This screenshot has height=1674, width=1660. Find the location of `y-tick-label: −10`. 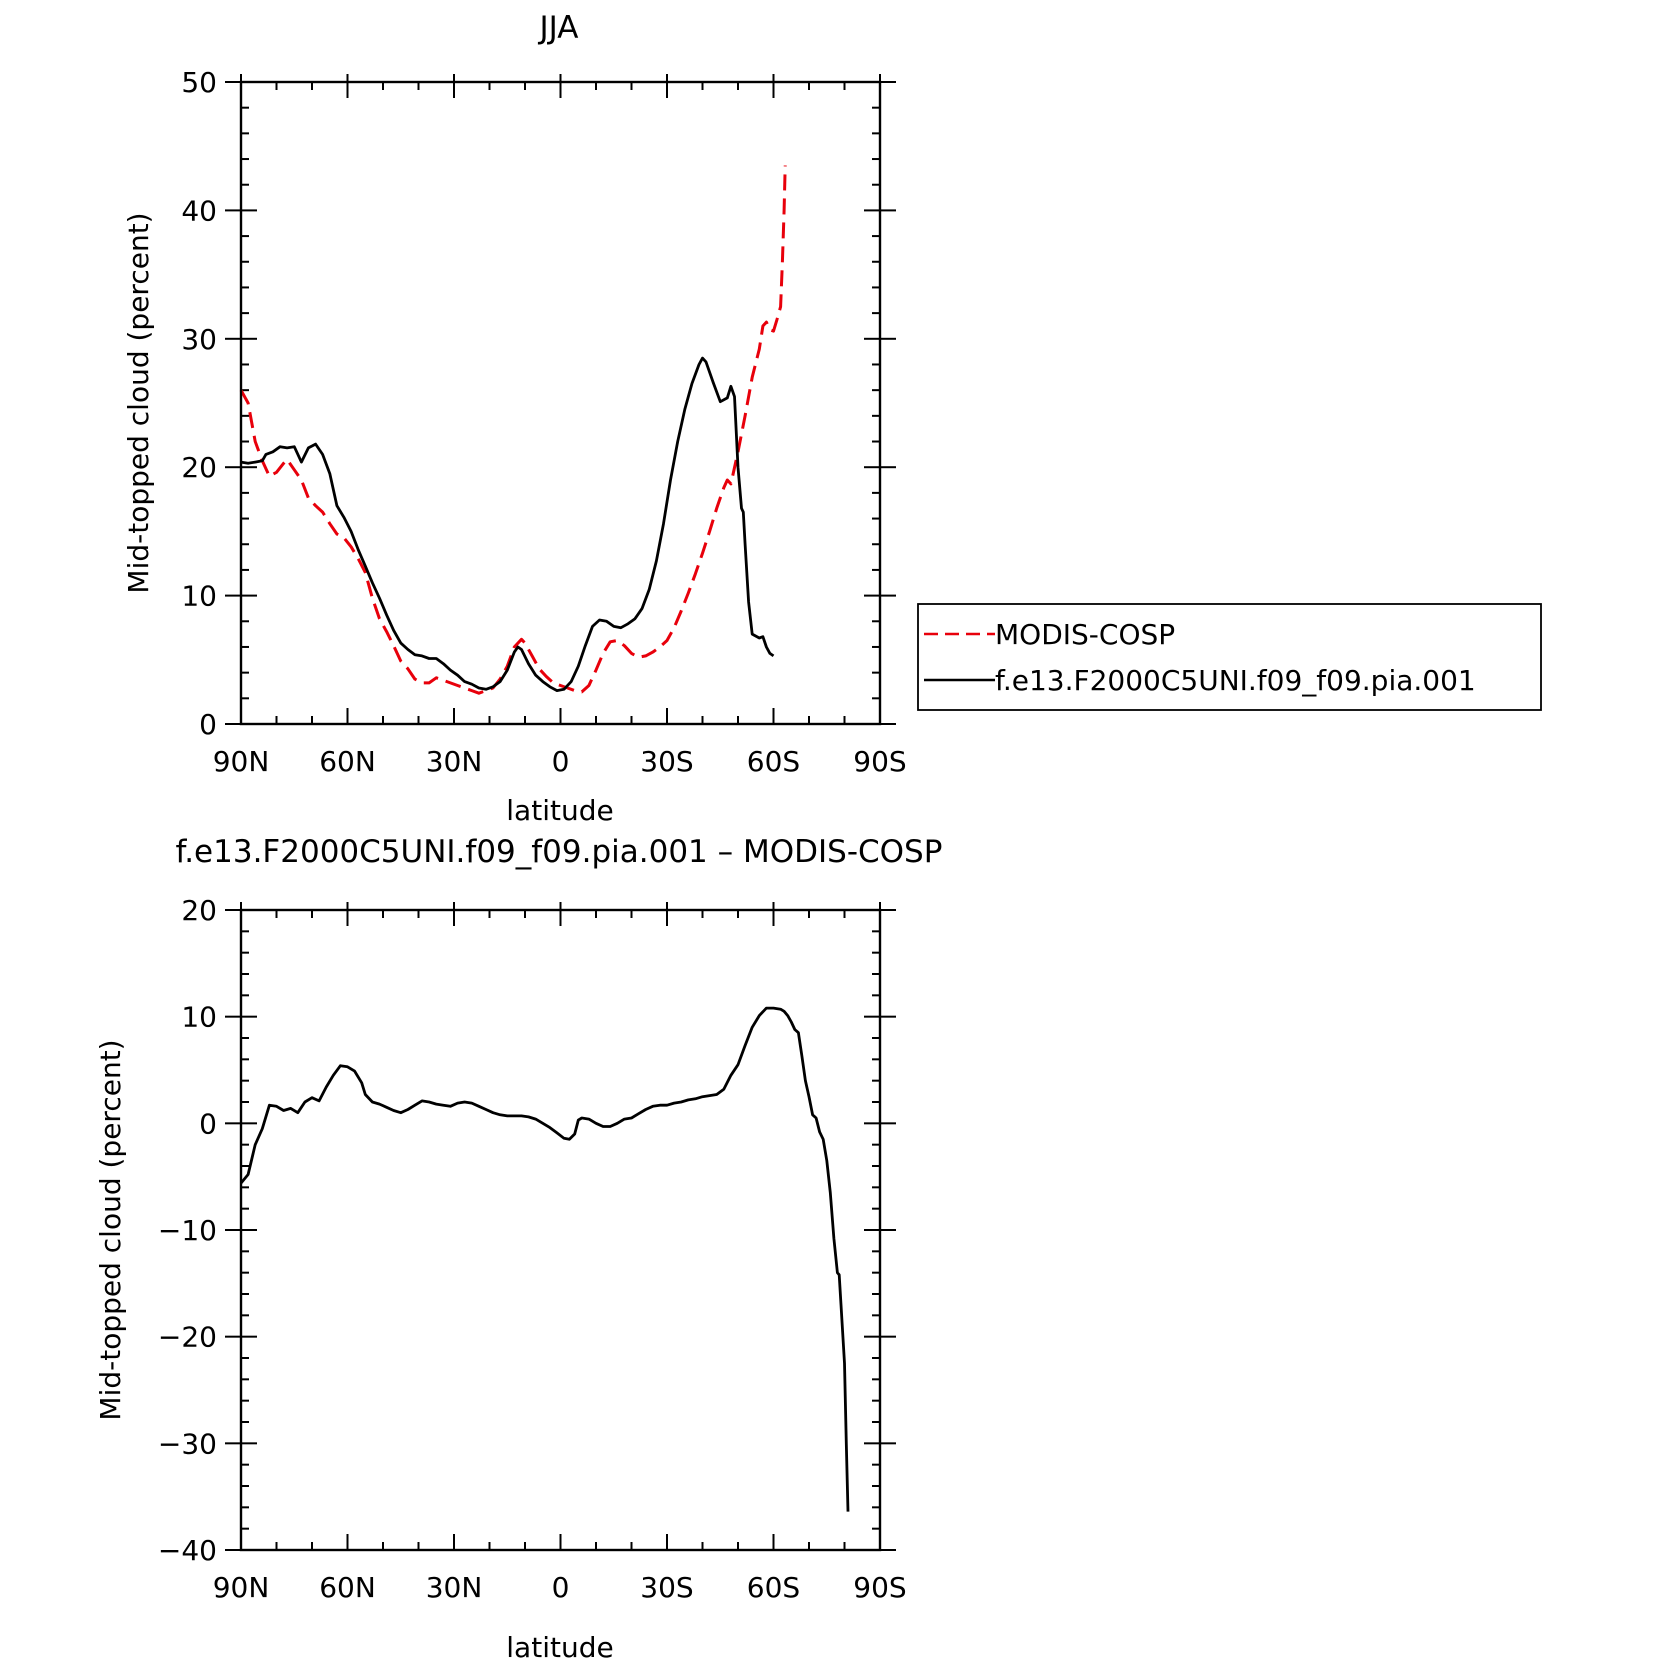

y-tick-label: −10 is located at coordinates (187, 1230).